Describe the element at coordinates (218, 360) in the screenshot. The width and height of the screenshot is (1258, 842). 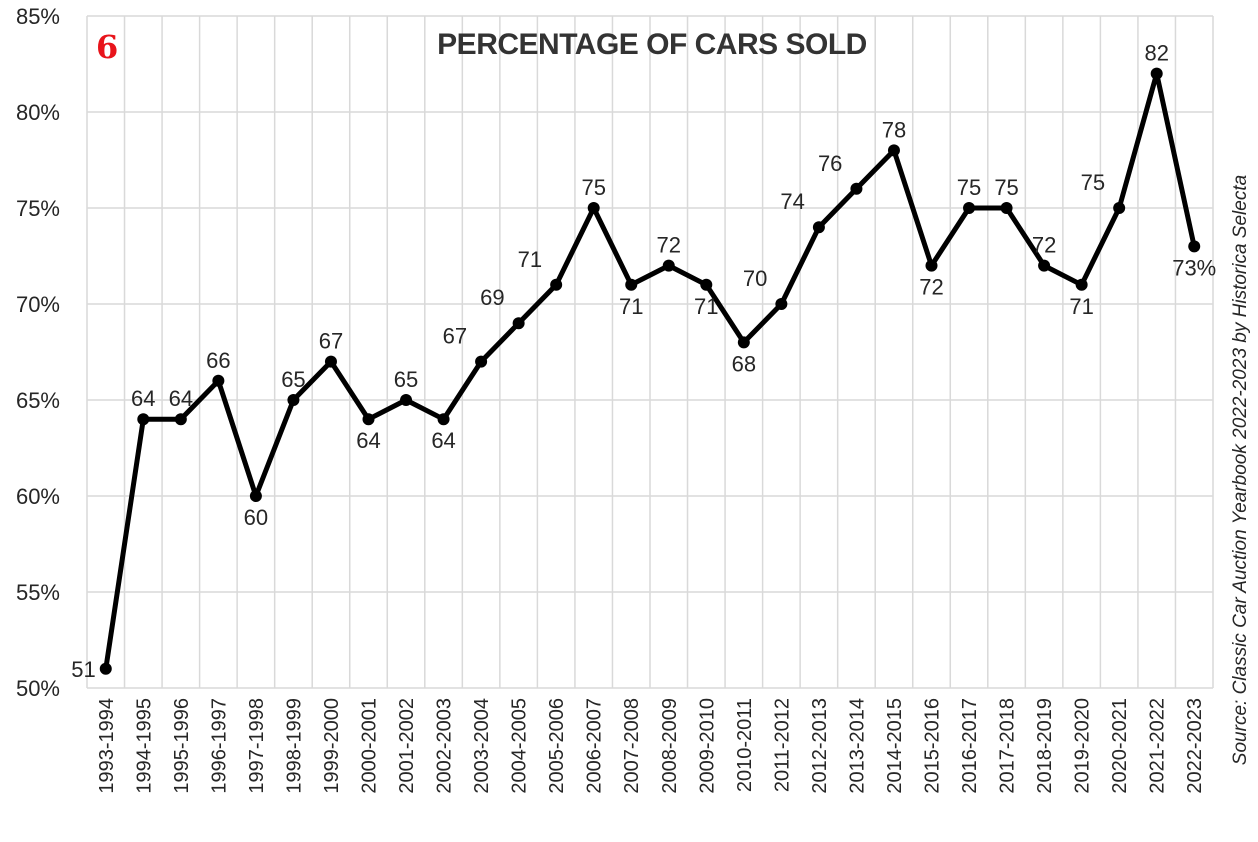
I see `data-label: 66` at that location.